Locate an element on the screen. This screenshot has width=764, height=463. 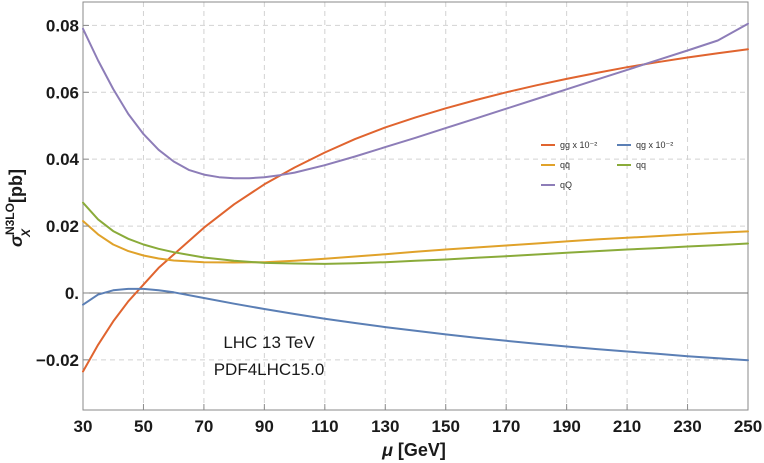
y-tick-label: 0.04 is located at coordinates (63, 159).